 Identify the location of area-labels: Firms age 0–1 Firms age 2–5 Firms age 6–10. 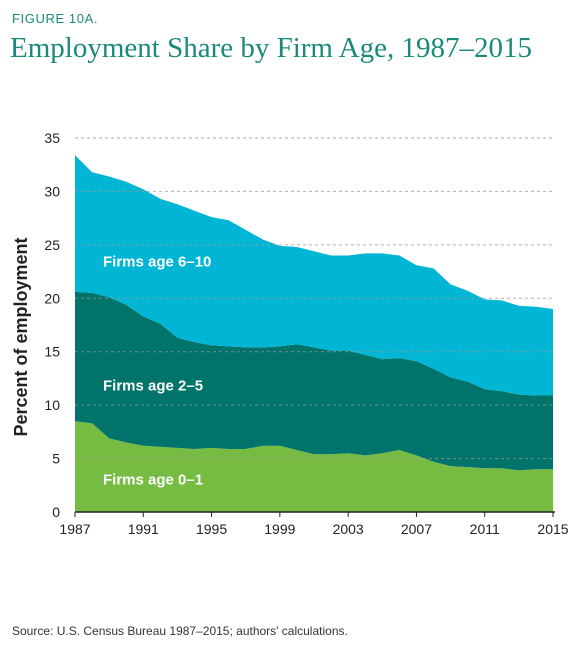
(157, 370).